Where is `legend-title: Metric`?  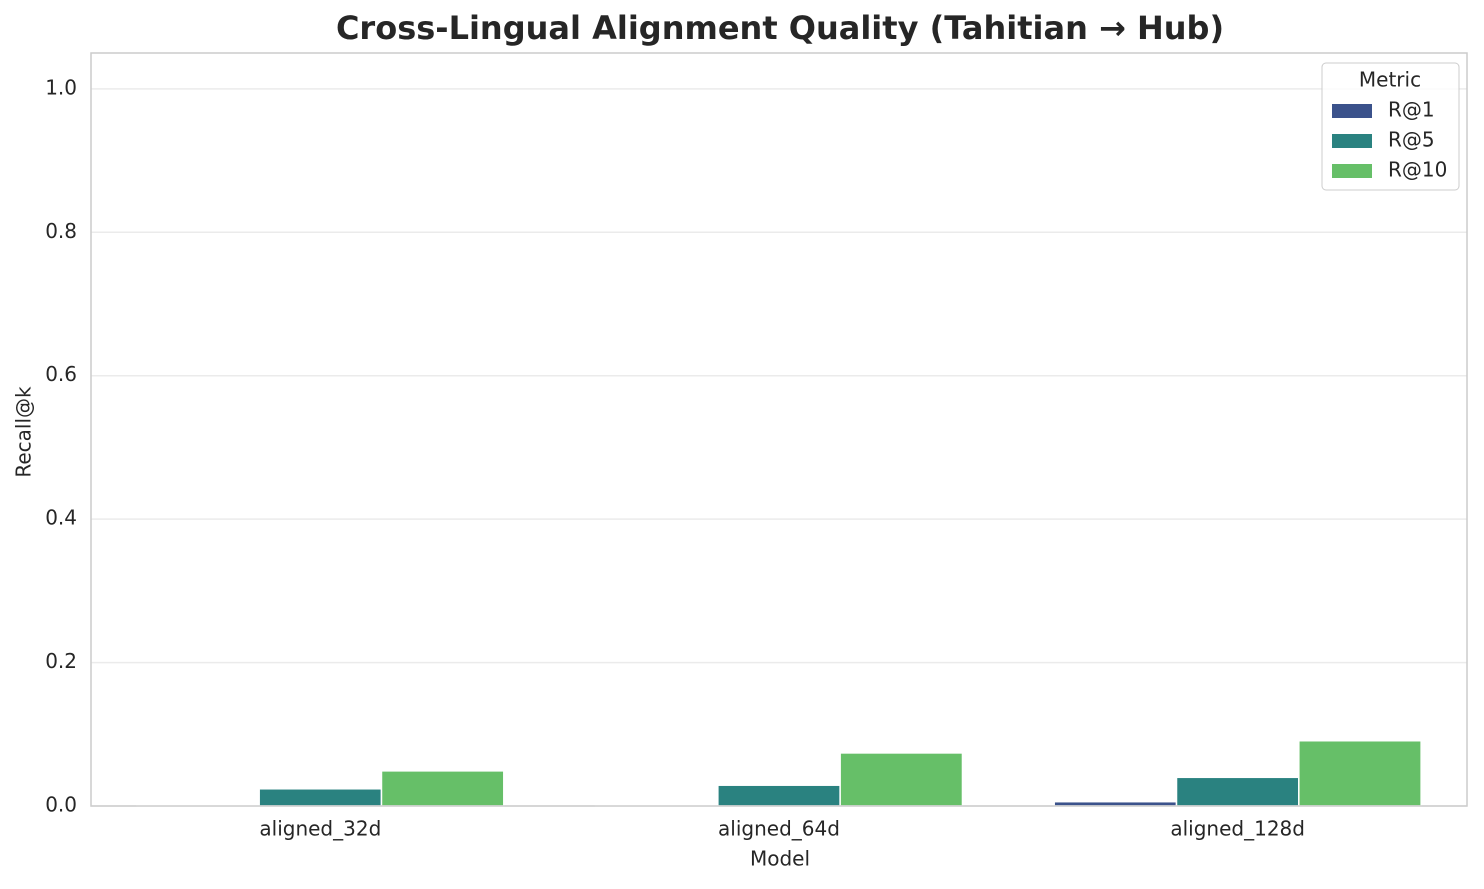 legend-title: Metric is located at coordinates (1390, 80).